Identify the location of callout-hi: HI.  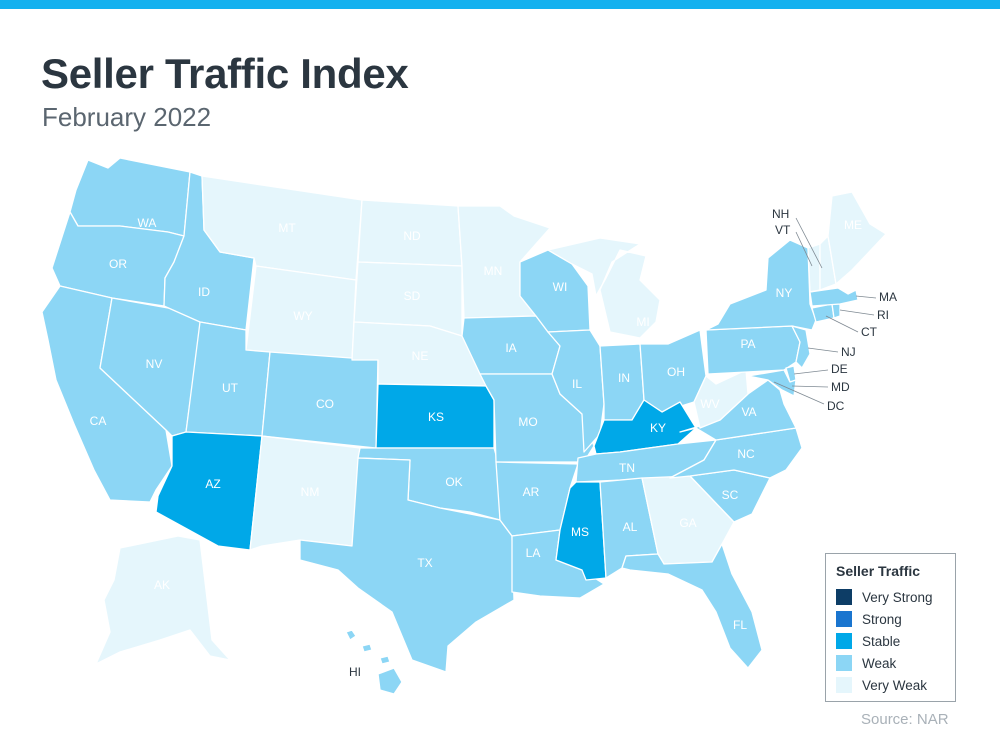
(355, 672).